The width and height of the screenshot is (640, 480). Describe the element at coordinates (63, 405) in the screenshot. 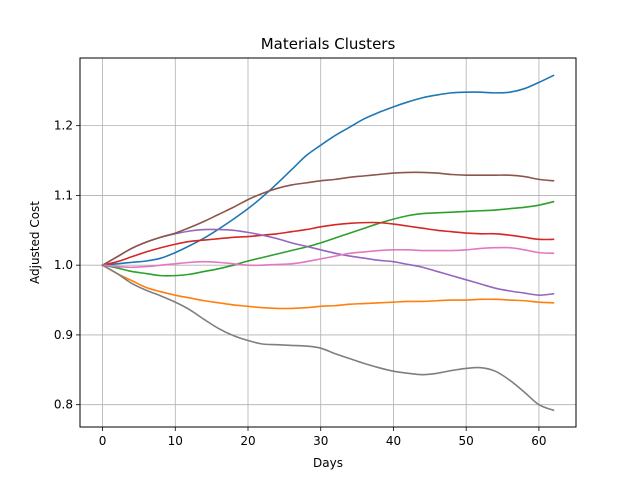

I see `y-tick-label: 0.8` at that location.